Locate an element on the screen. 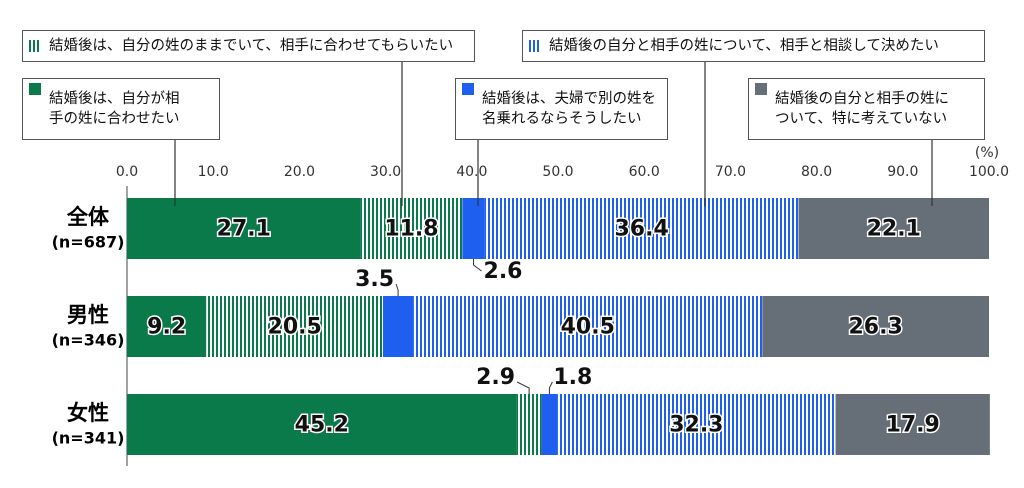  x-axis-unit: (%) is located at coordinates (987, 153).